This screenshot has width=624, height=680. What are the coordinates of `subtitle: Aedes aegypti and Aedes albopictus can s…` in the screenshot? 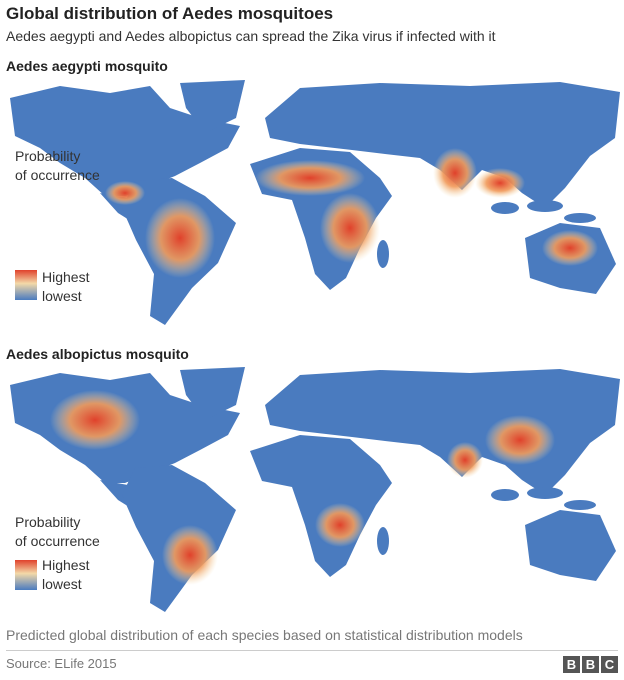 It's located at (251, 36).